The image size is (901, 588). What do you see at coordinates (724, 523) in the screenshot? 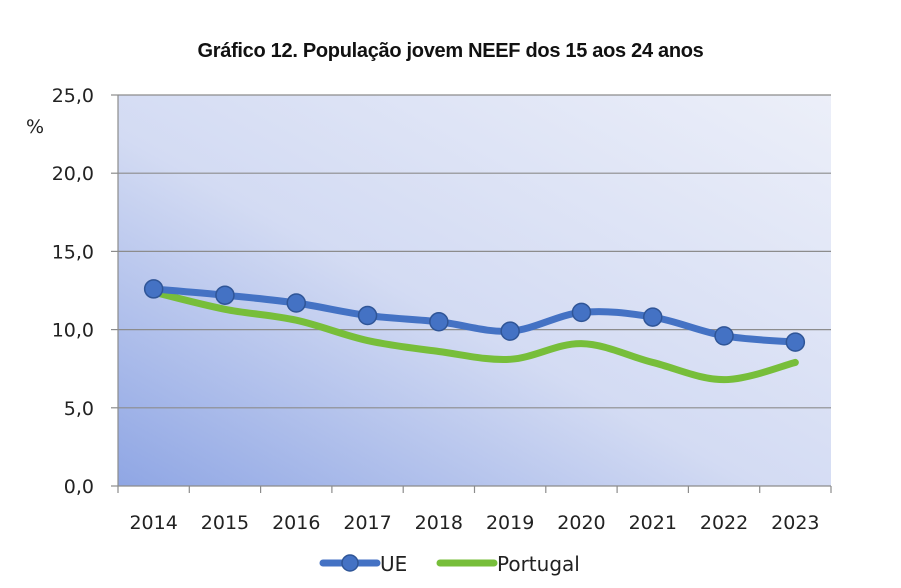
I see `x-tick-label: 2022` at bounding box center [724, 523].